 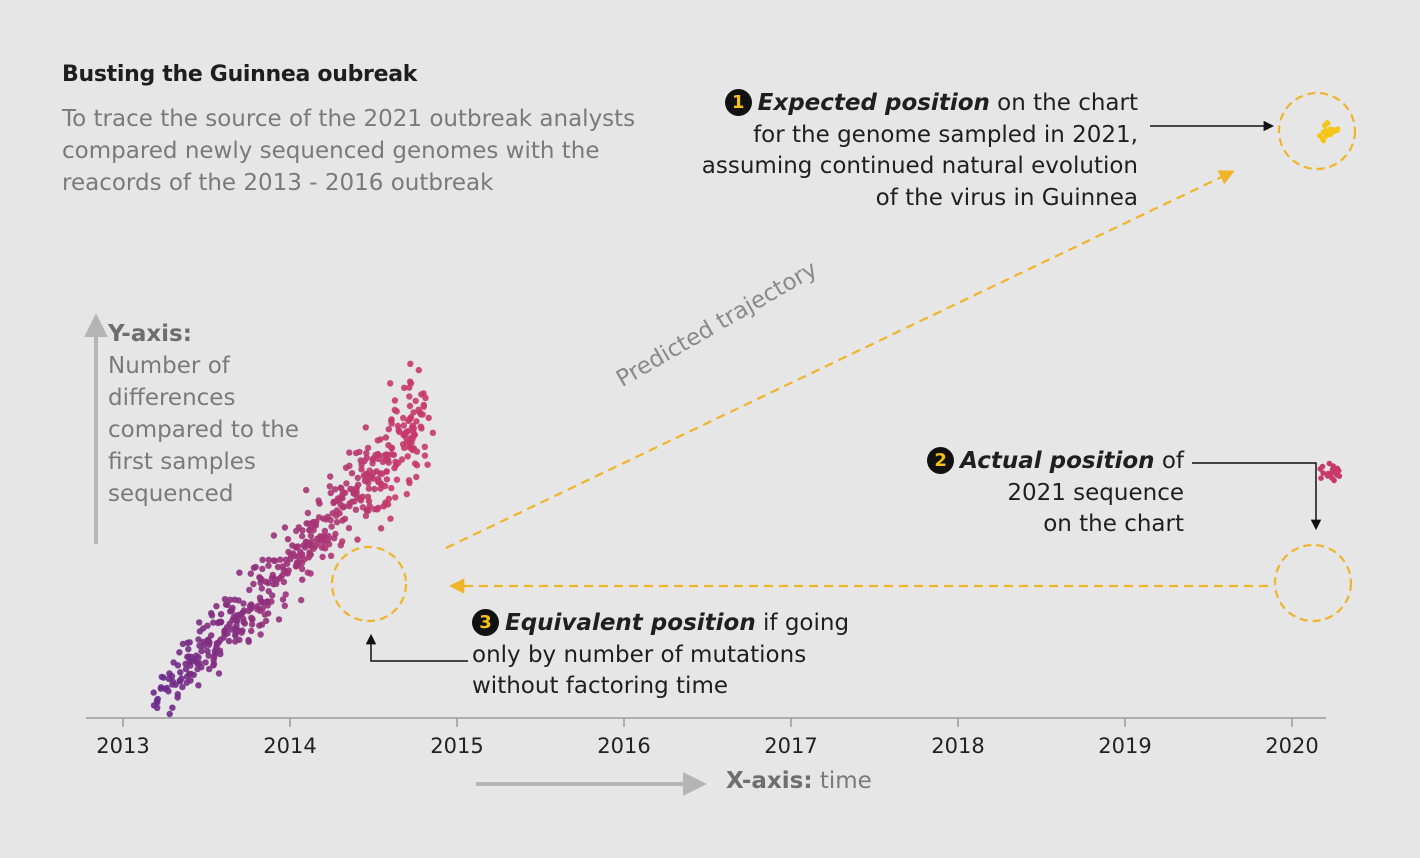 I want to click on callout-number-badge: 3, so click(x=485, y=622).